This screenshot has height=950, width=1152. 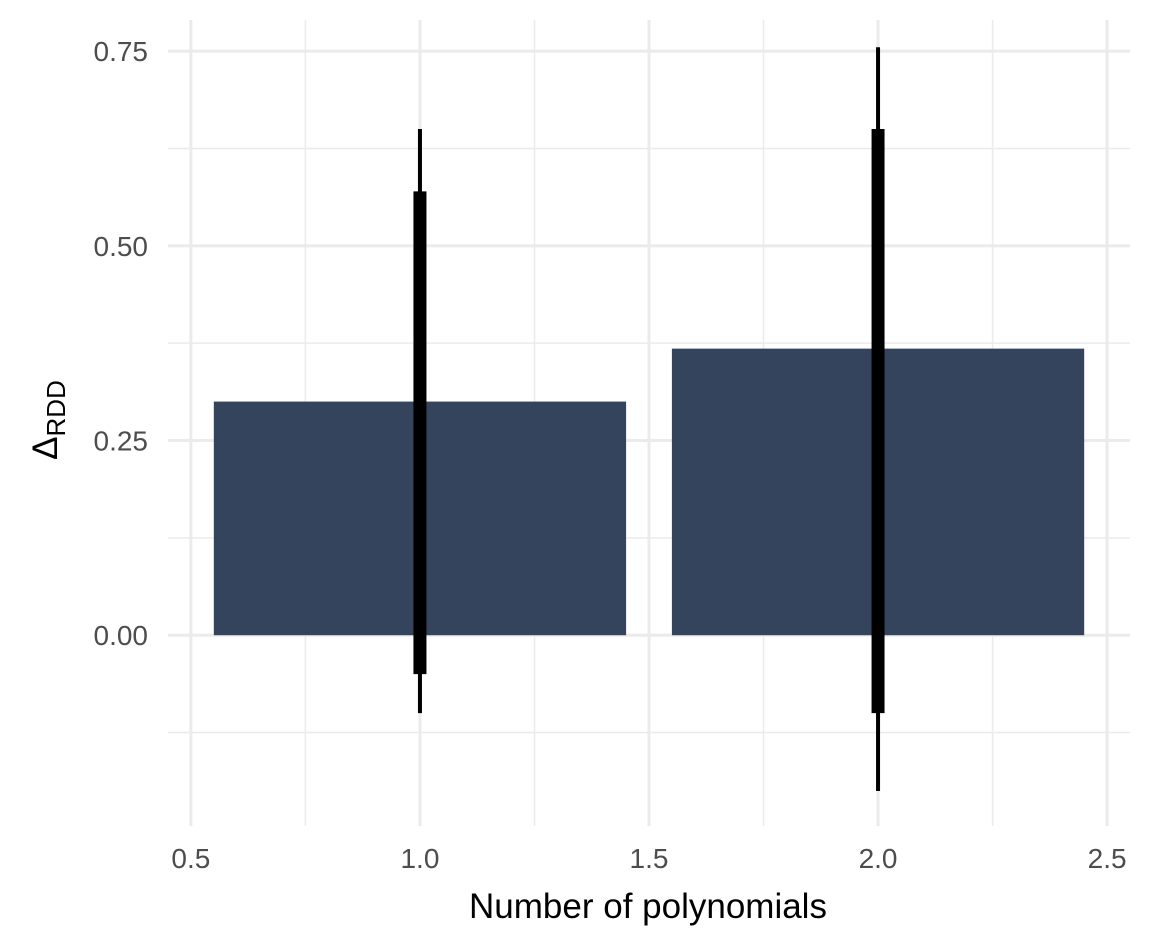 What do you see at coordinates (648, 906) in the screenshot?
I see `x-axis-title: Number of polynomials` at bounding box center [648, 906].